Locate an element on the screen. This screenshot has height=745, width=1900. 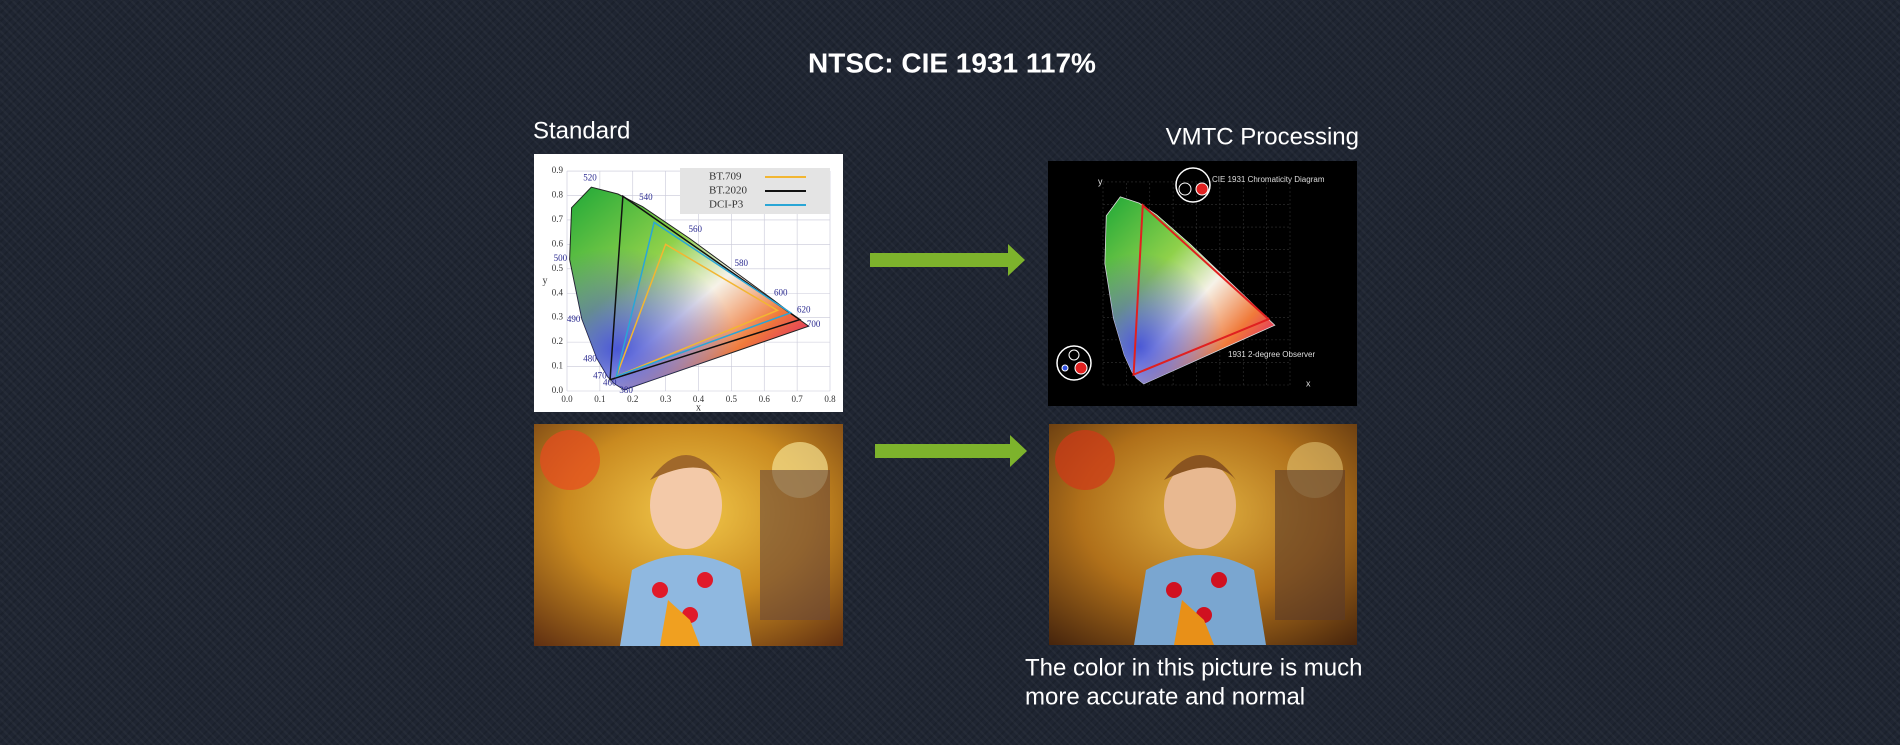
y-tick-label: 0.8 is located at coordinates (558, 195).